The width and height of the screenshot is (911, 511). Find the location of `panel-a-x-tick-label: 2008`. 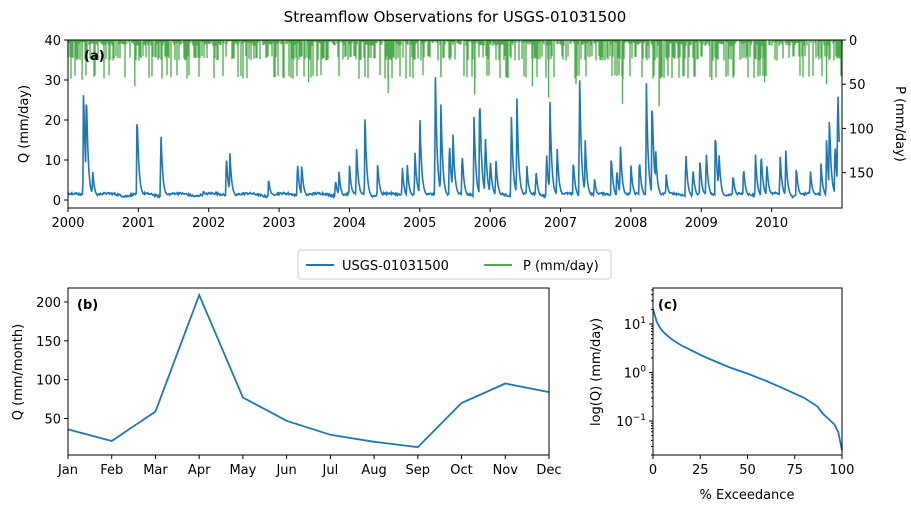

panel-a-x-tick-label: 2008 is located at coordinates (630, 223).